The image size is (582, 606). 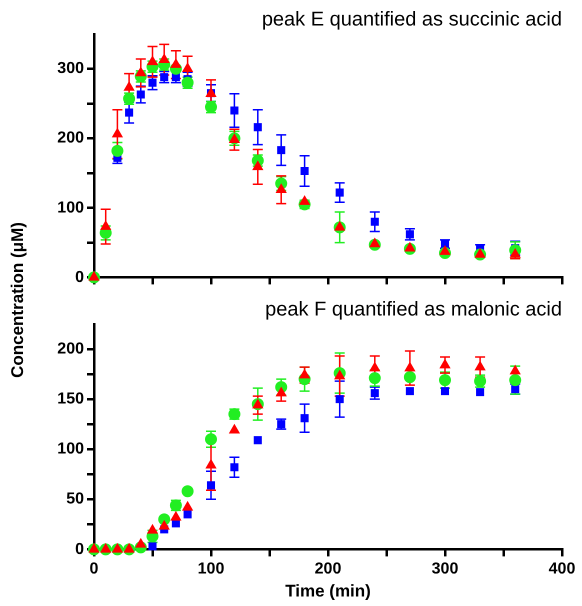 I want to click on y-tick-label: 50, so click(x=75, y=499).